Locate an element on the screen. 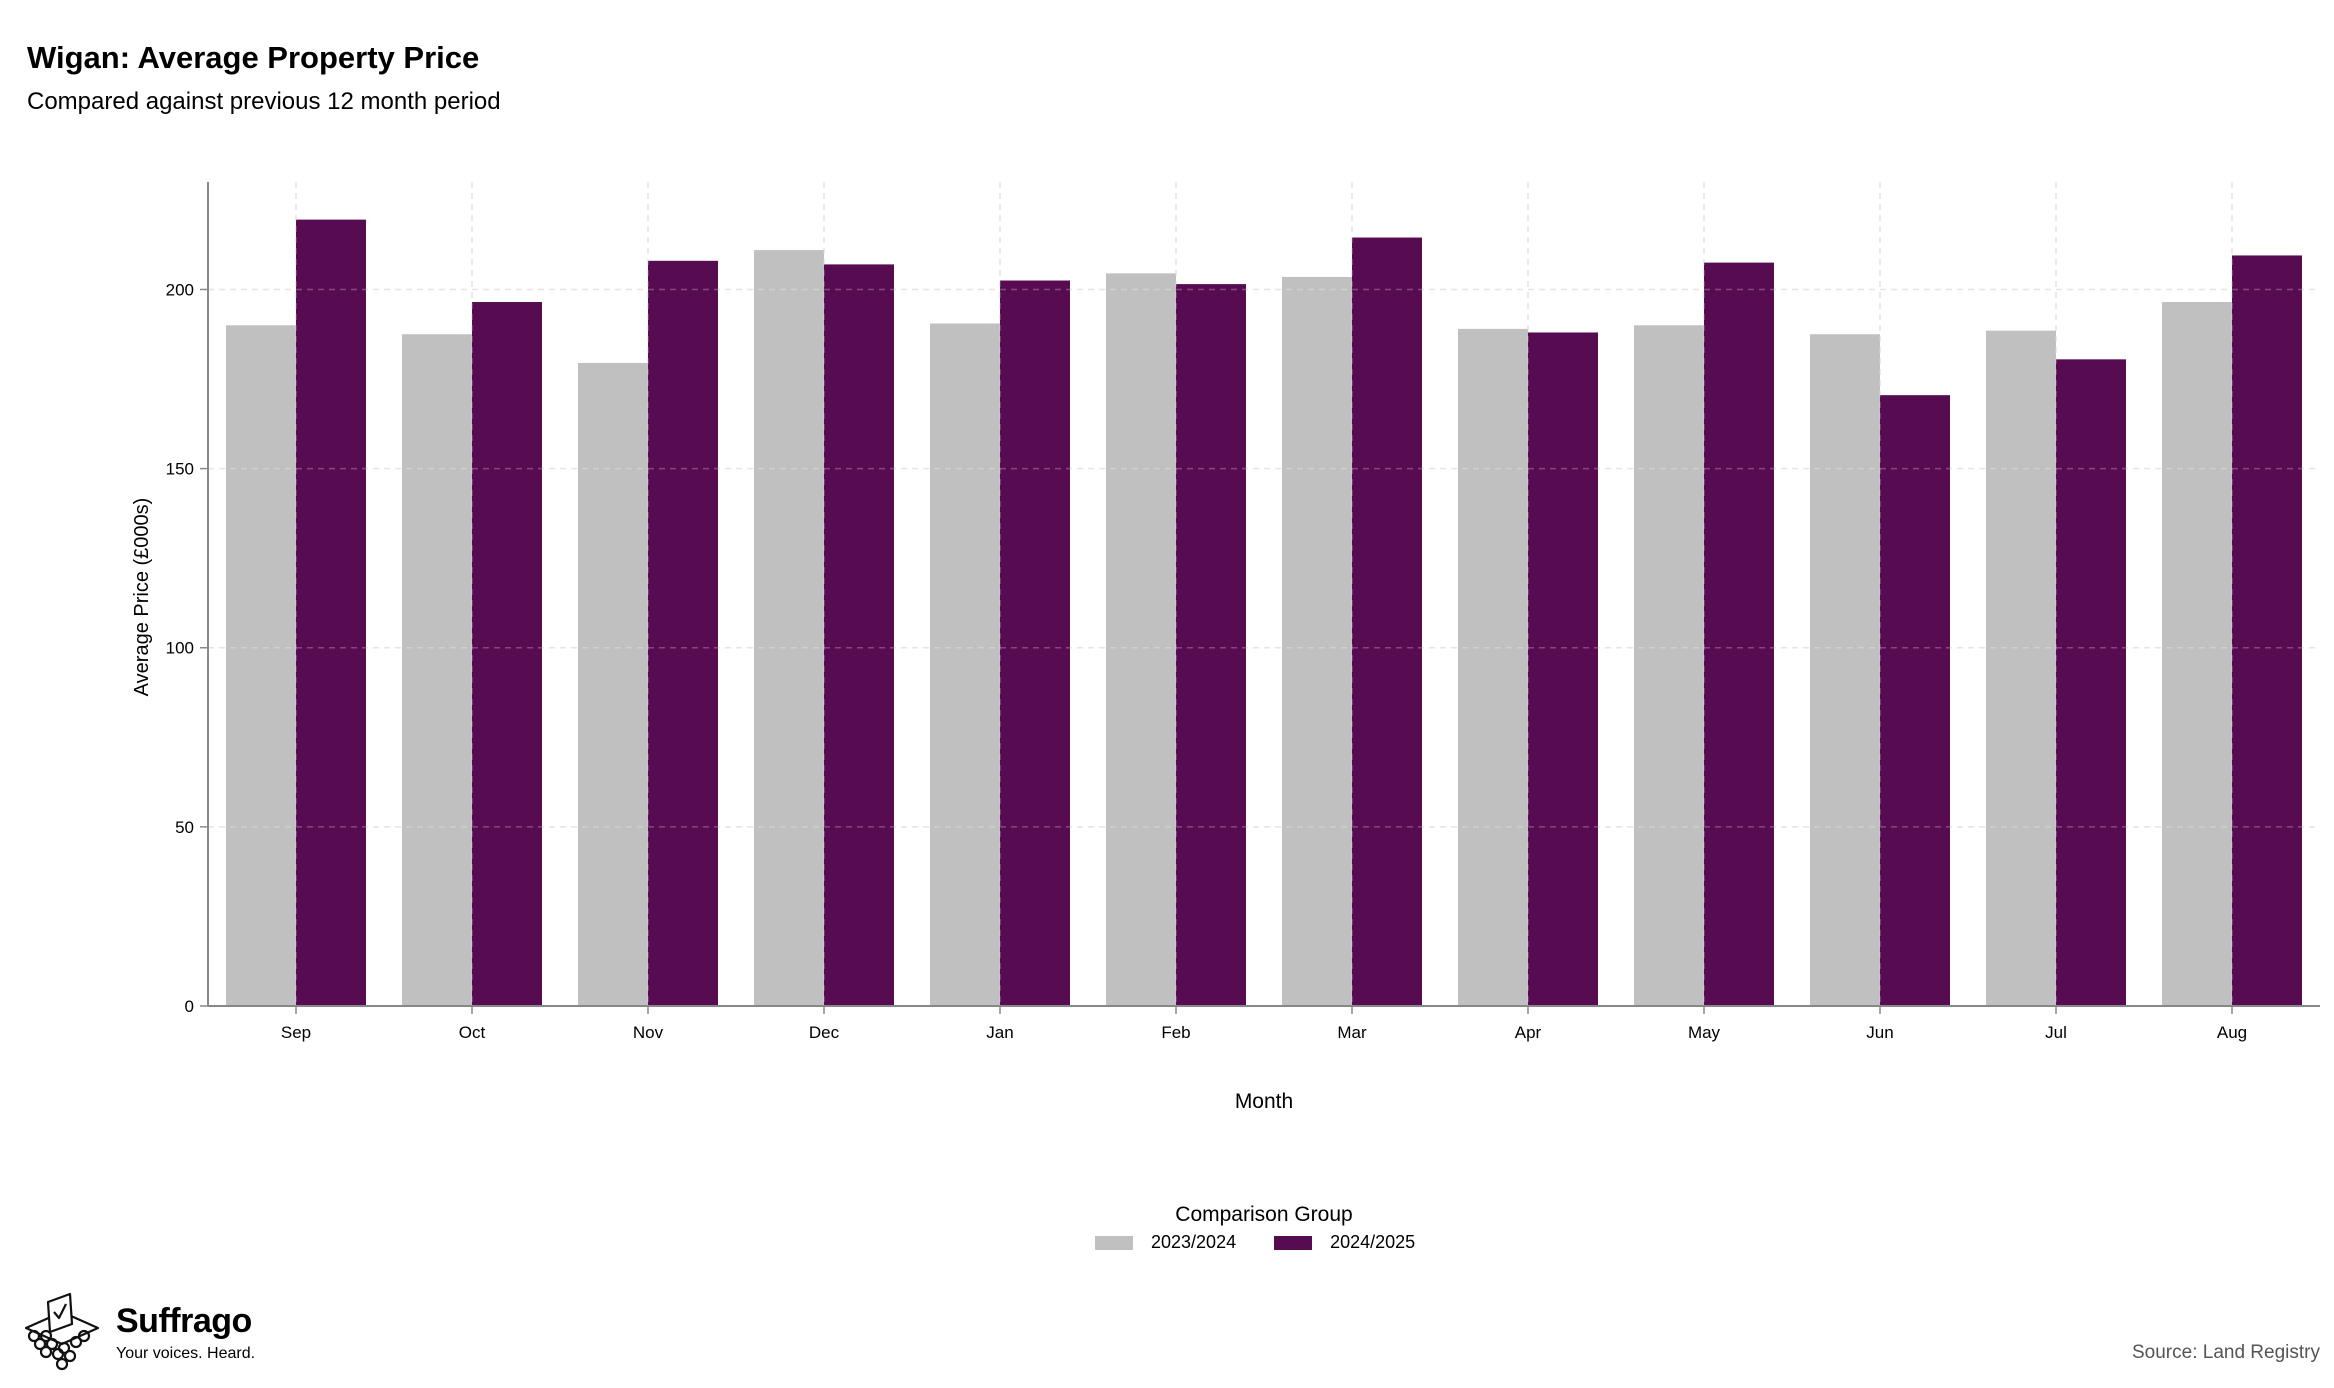 The image size is (2334, 1388). x-tick-label: Mar is located at coordinates (1352, 1032).